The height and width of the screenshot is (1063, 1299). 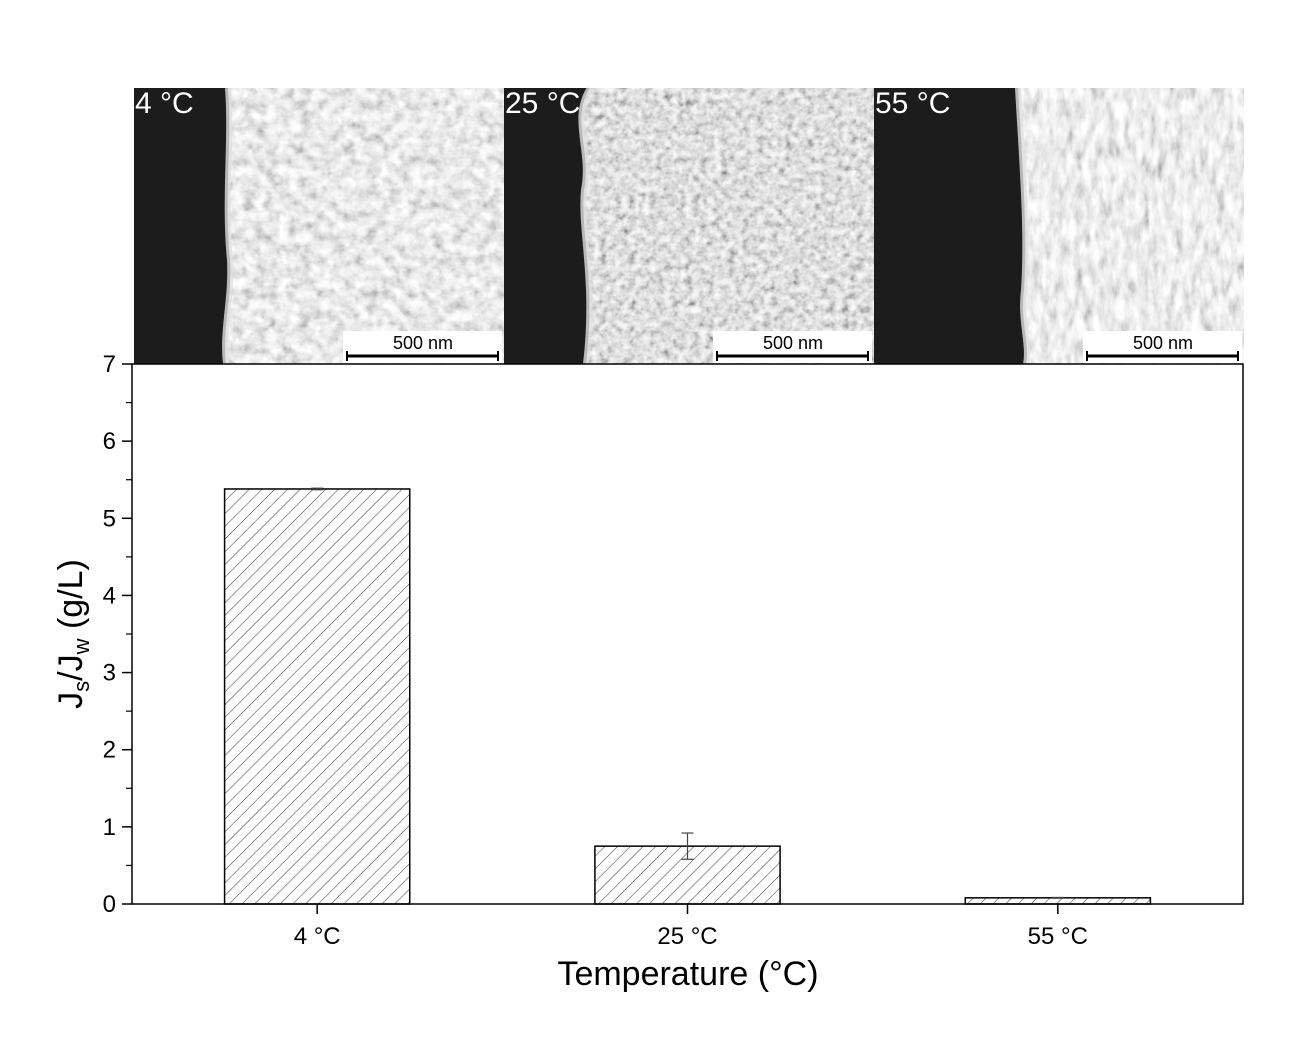 What do you see at coordinates (687, 974) in the screenshot?
I see `x-axis-title: Temperature (°C)` at bounding box center [687, 974].